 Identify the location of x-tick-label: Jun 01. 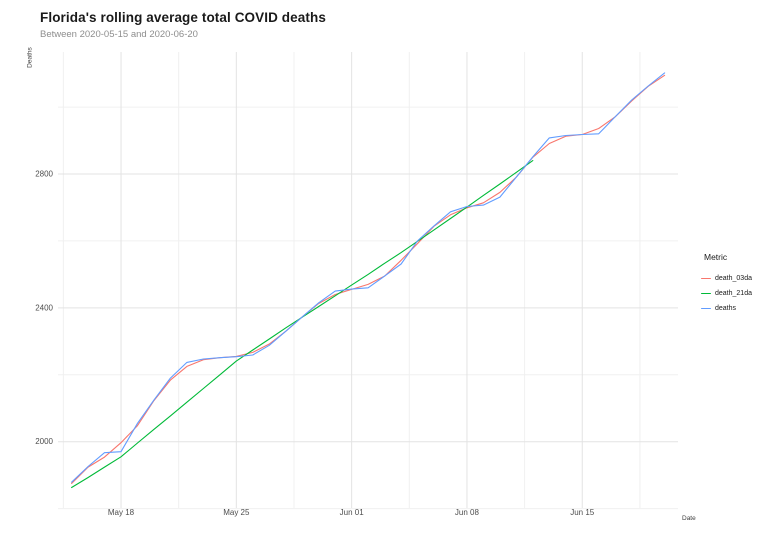
(352, 512).